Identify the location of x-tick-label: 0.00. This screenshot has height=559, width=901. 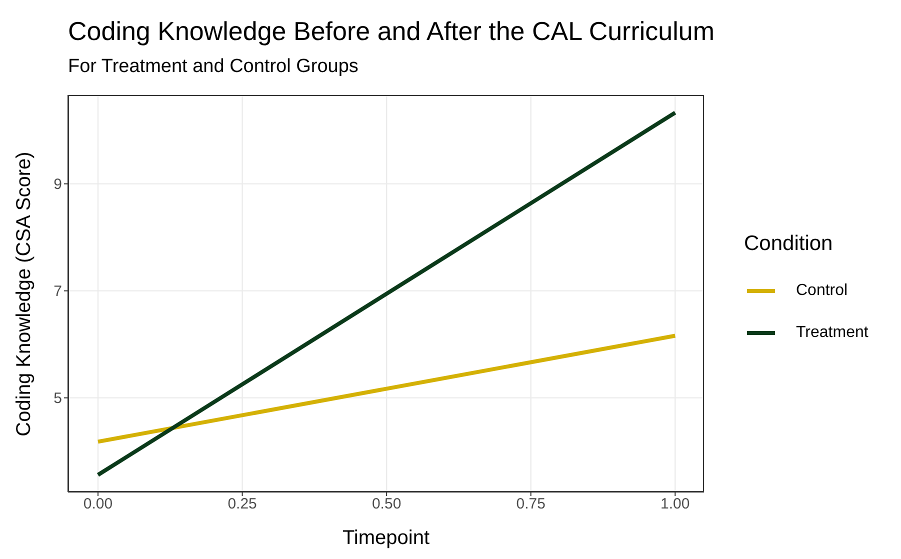
(98, 504).